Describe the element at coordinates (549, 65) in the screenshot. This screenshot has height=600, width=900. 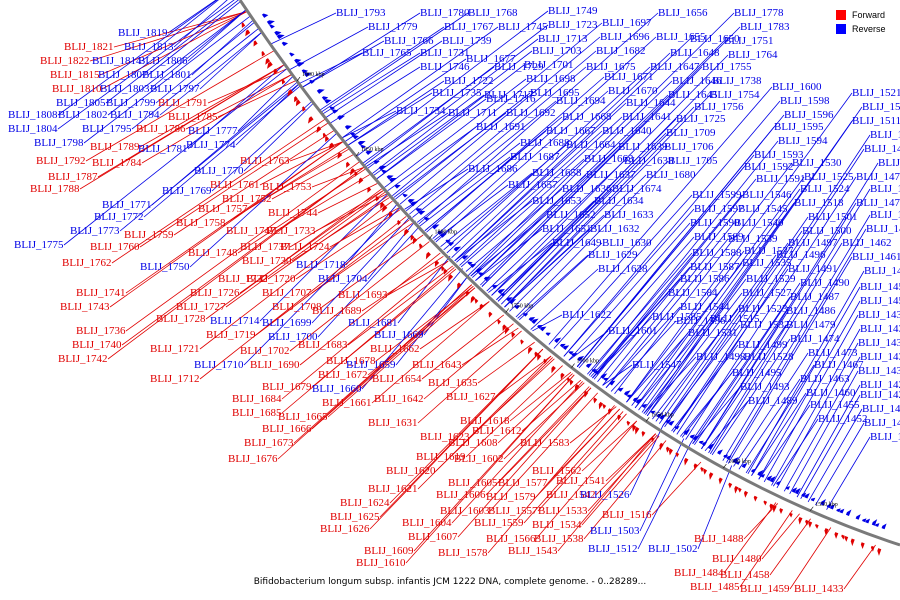
I see `gene-label: BLIJ_1701` at that location.